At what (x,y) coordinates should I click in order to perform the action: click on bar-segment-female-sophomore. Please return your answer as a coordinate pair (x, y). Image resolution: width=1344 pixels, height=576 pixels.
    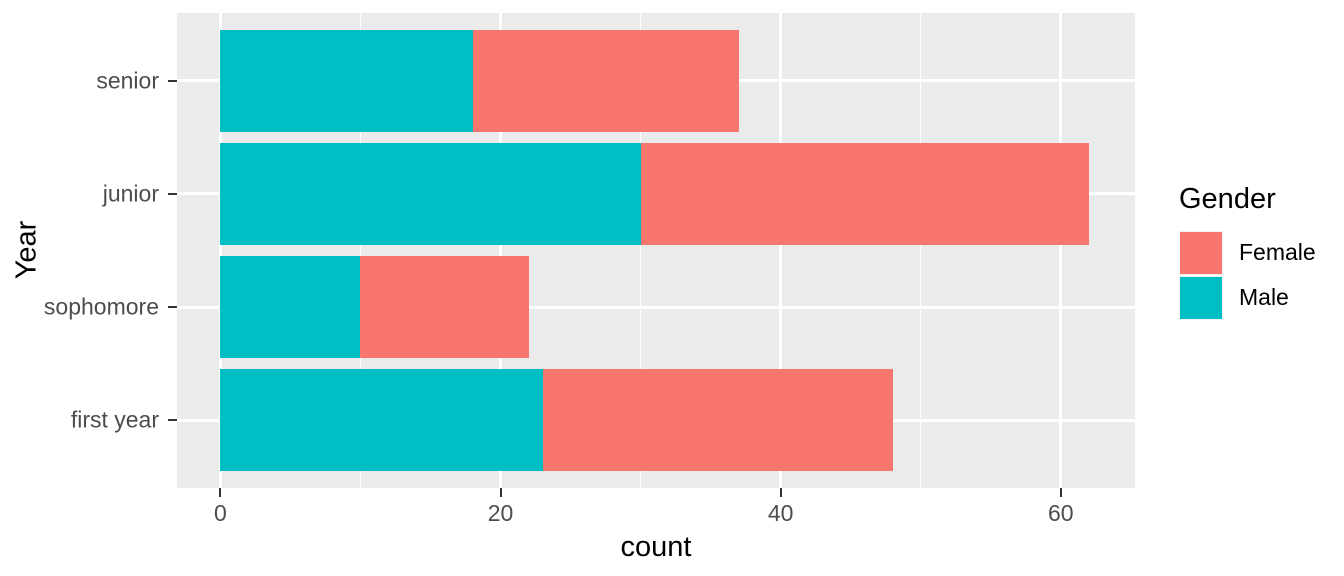
    Looking at the image, I should click on (444, 307).